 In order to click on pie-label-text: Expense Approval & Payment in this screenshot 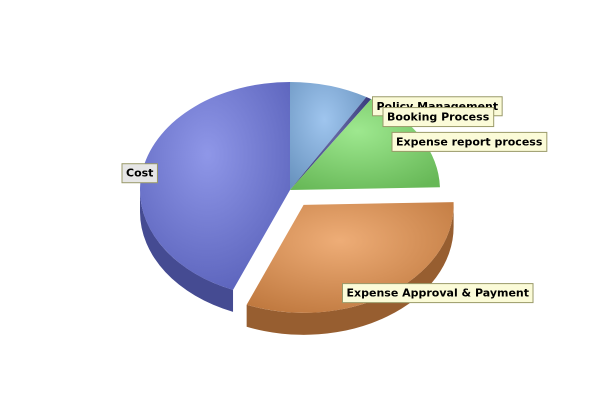, I will do `click(438, 293)`.